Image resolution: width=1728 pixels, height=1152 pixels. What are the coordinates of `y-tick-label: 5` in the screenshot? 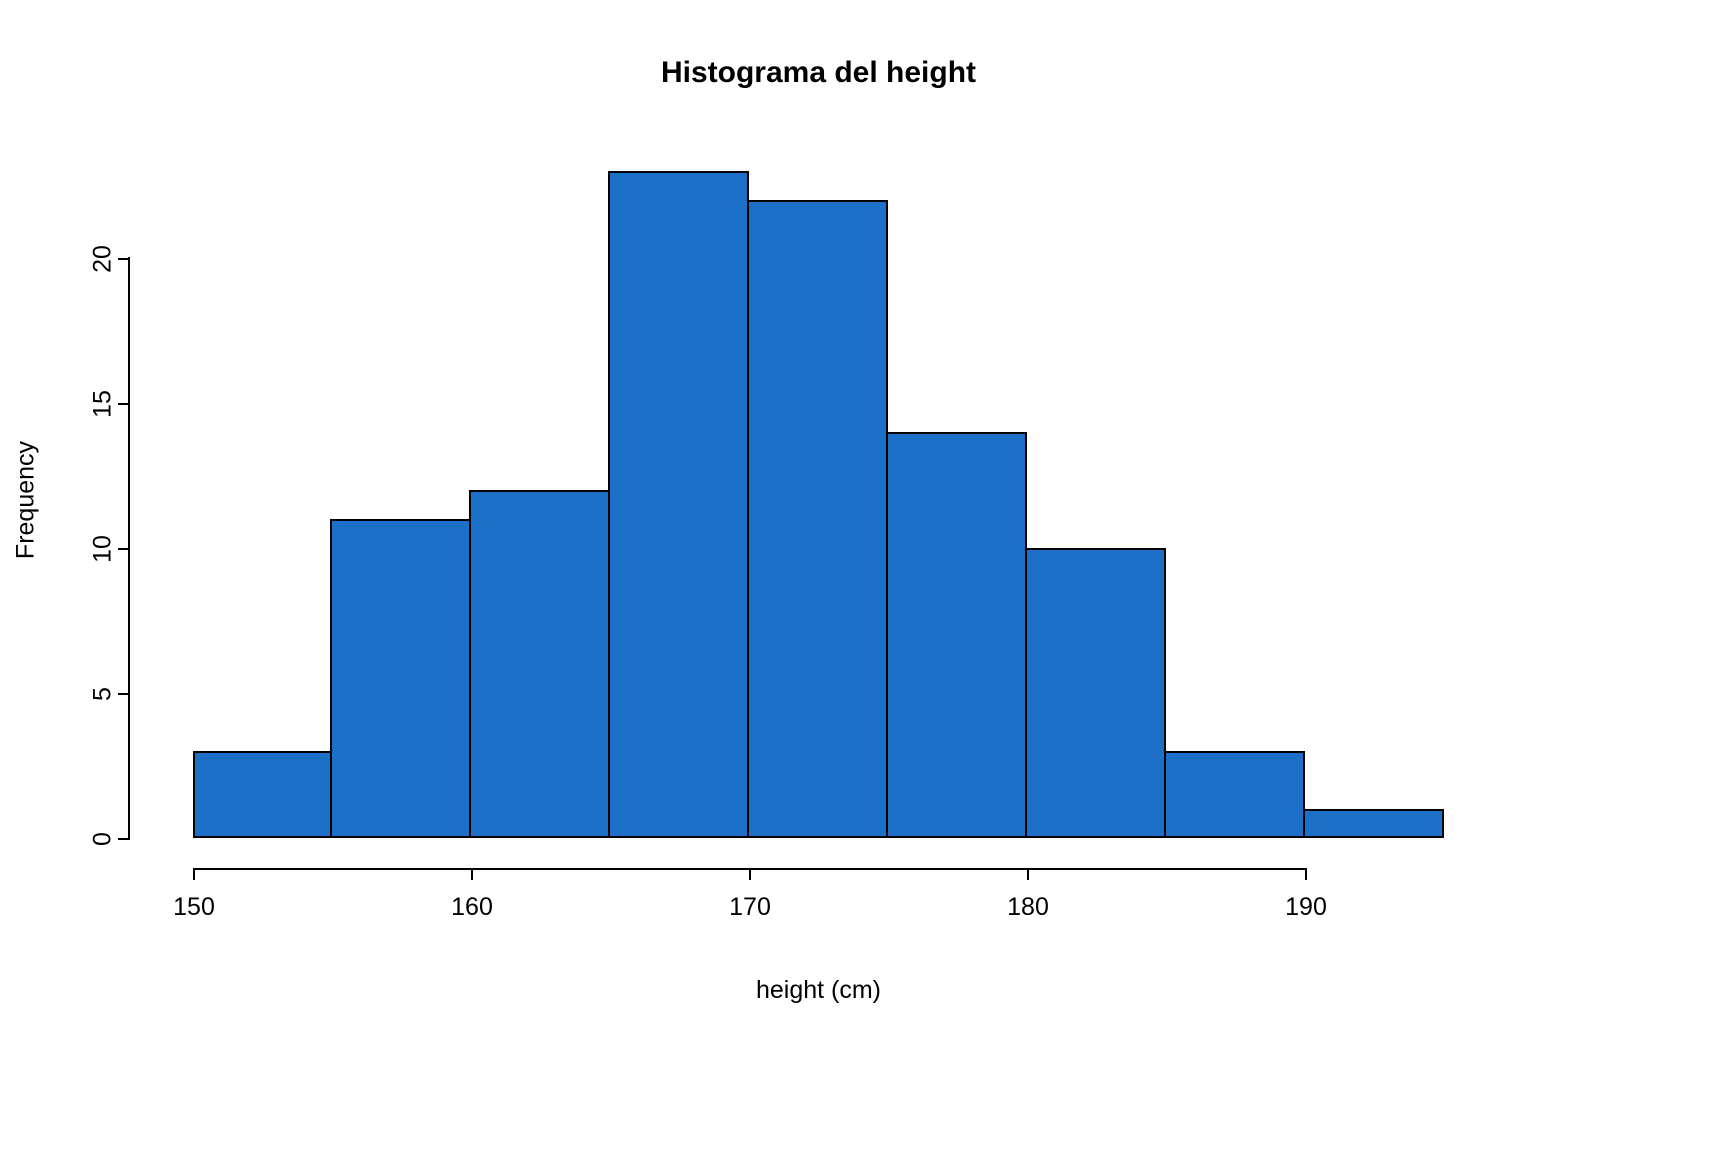 It's located at (102, 694).